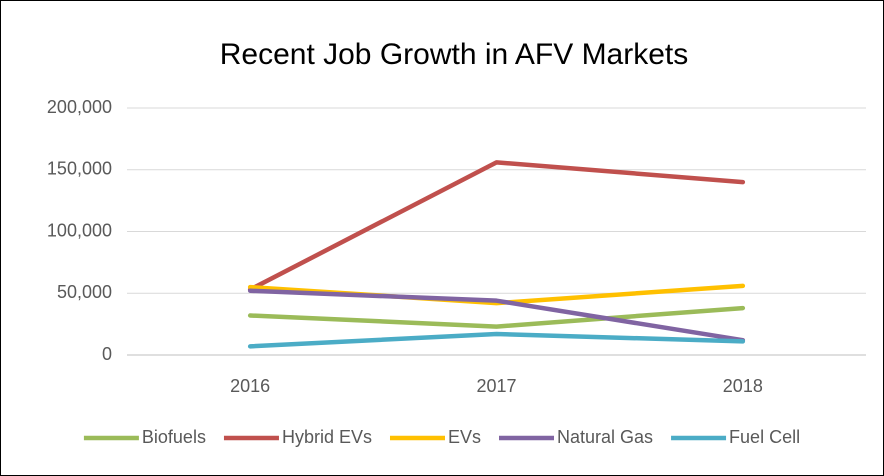  Describe the element at coordinates (174, 437) in the screenshot. I see `legend-label: Biofuels` at that location.